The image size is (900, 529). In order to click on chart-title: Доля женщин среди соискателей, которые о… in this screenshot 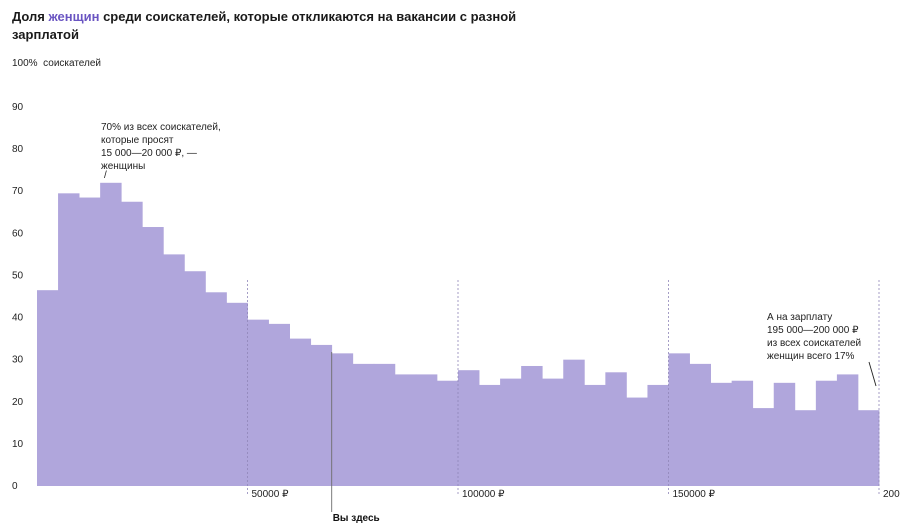, I will do `click(292, 26)`.